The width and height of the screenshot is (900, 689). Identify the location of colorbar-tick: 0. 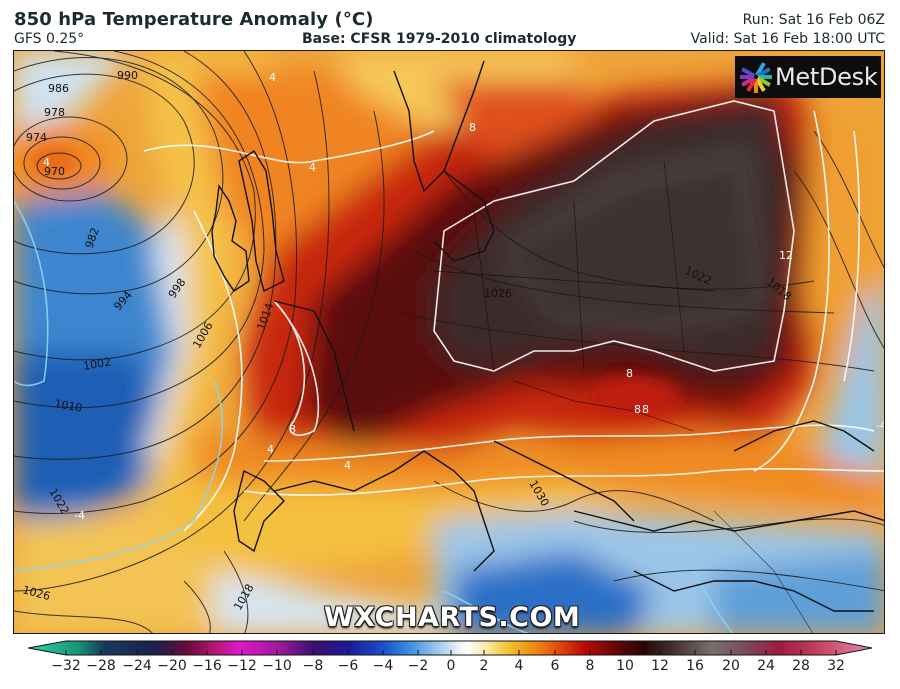
(451, 666).